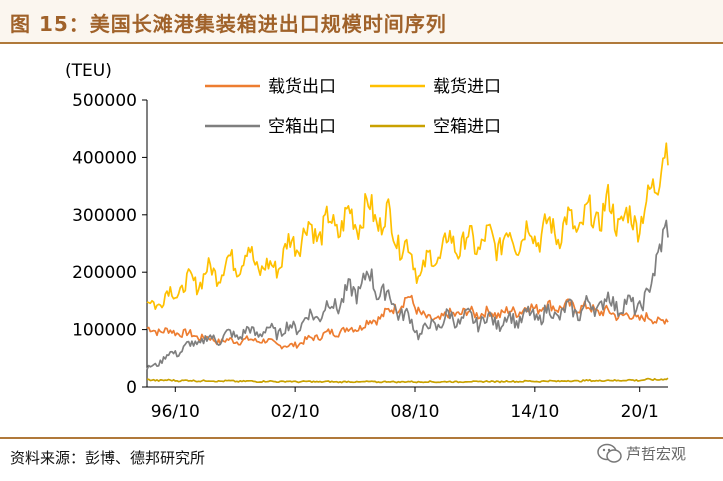  I want to click on source-note: 资料来源：彭博、德邦研究所, so click(108, 458).